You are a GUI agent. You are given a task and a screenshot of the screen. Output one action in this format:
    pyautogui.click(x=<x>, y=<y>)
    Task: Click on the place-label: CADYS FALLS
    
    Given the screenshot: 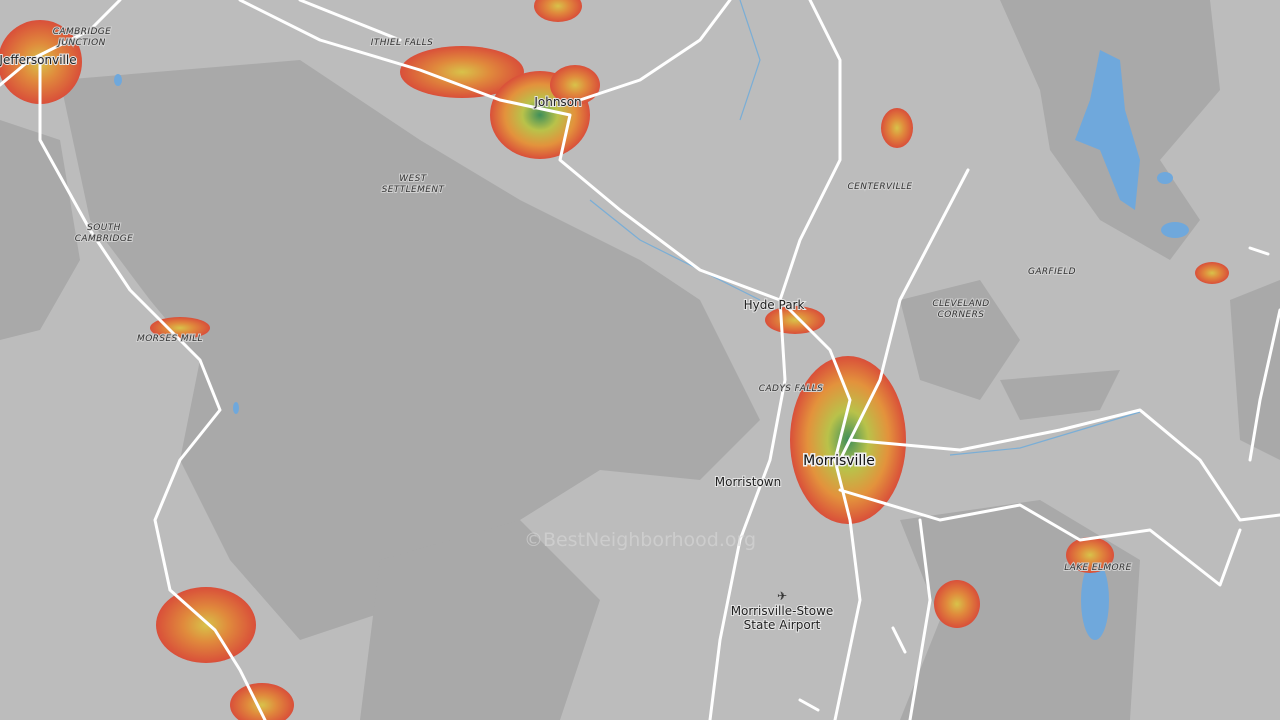 What is the action you would take?
    pyautogui.click(x=791, y=389)
    